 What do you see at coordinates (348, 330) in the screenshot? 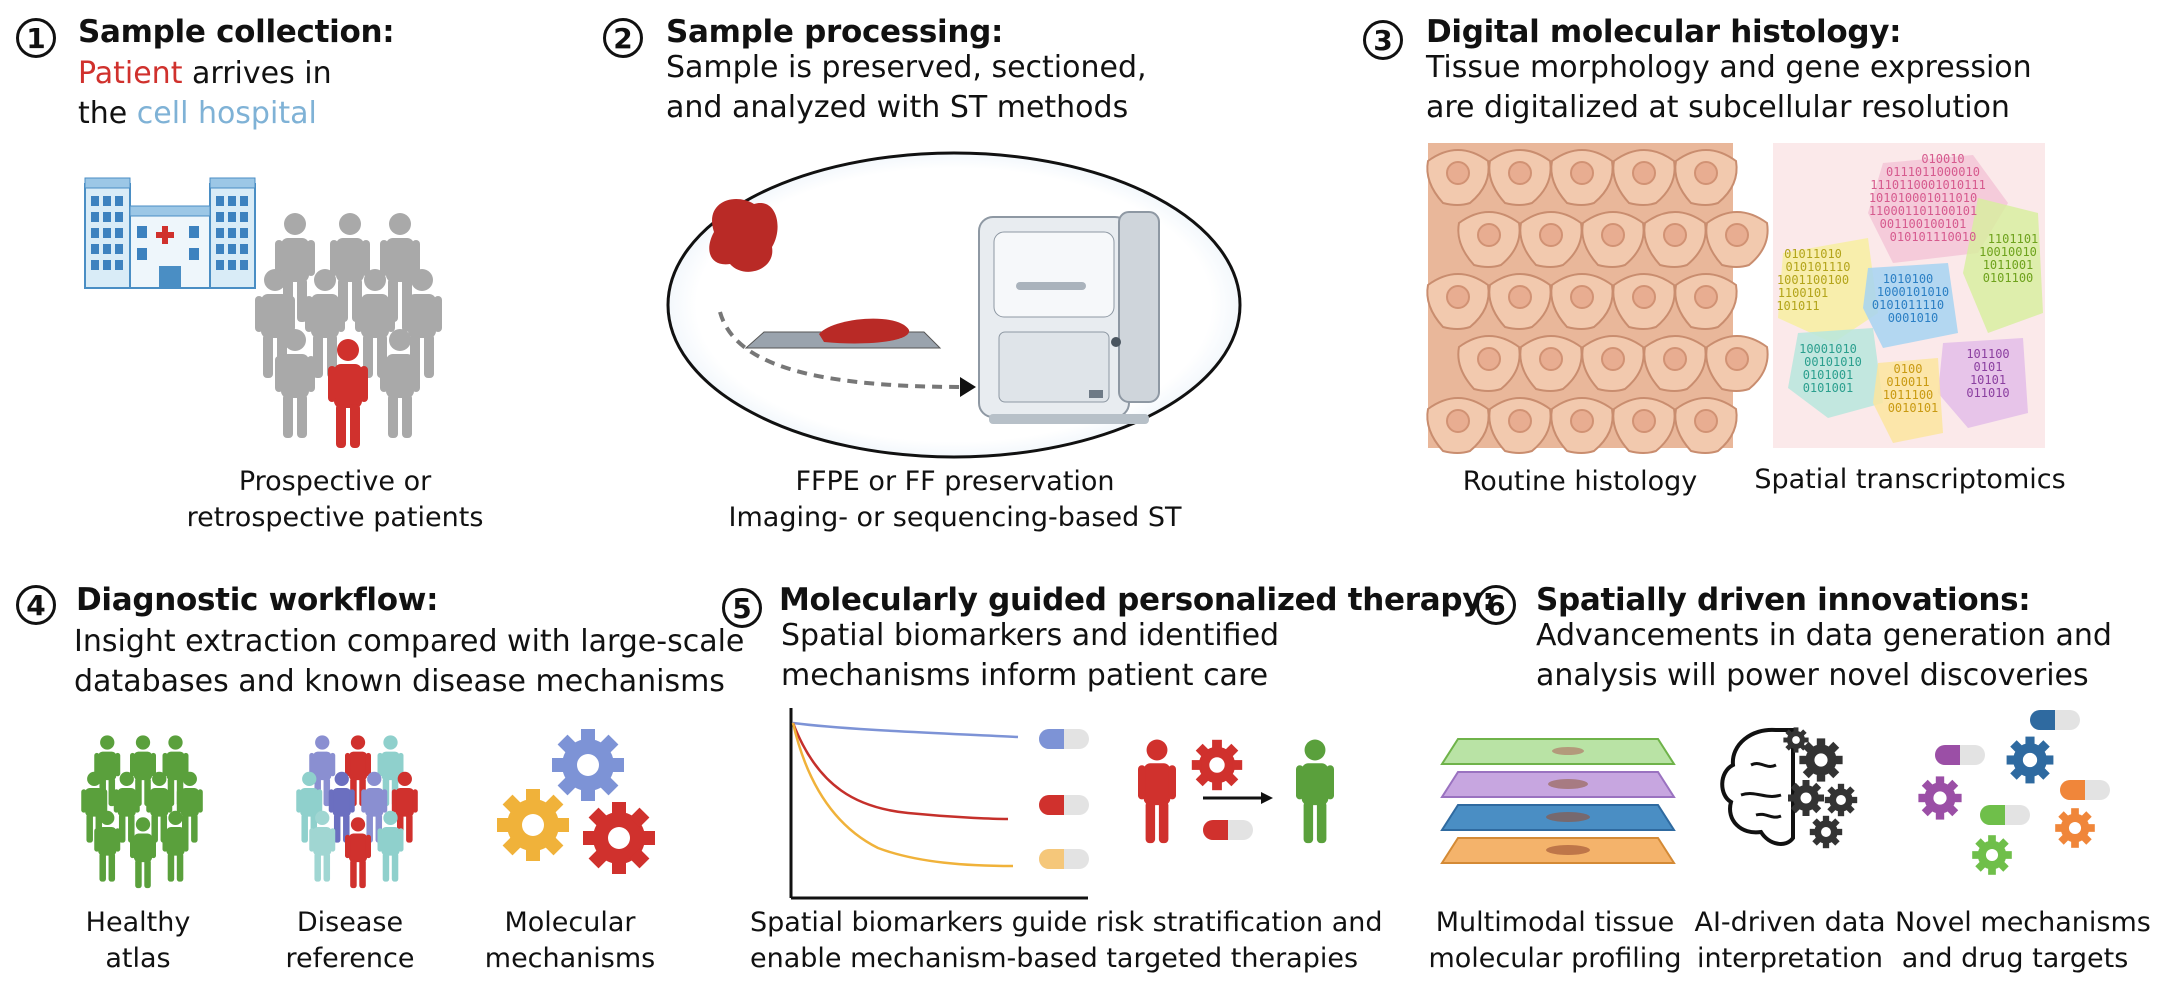
I see `patient-crowd-icon` at bounding box center [348, 330].